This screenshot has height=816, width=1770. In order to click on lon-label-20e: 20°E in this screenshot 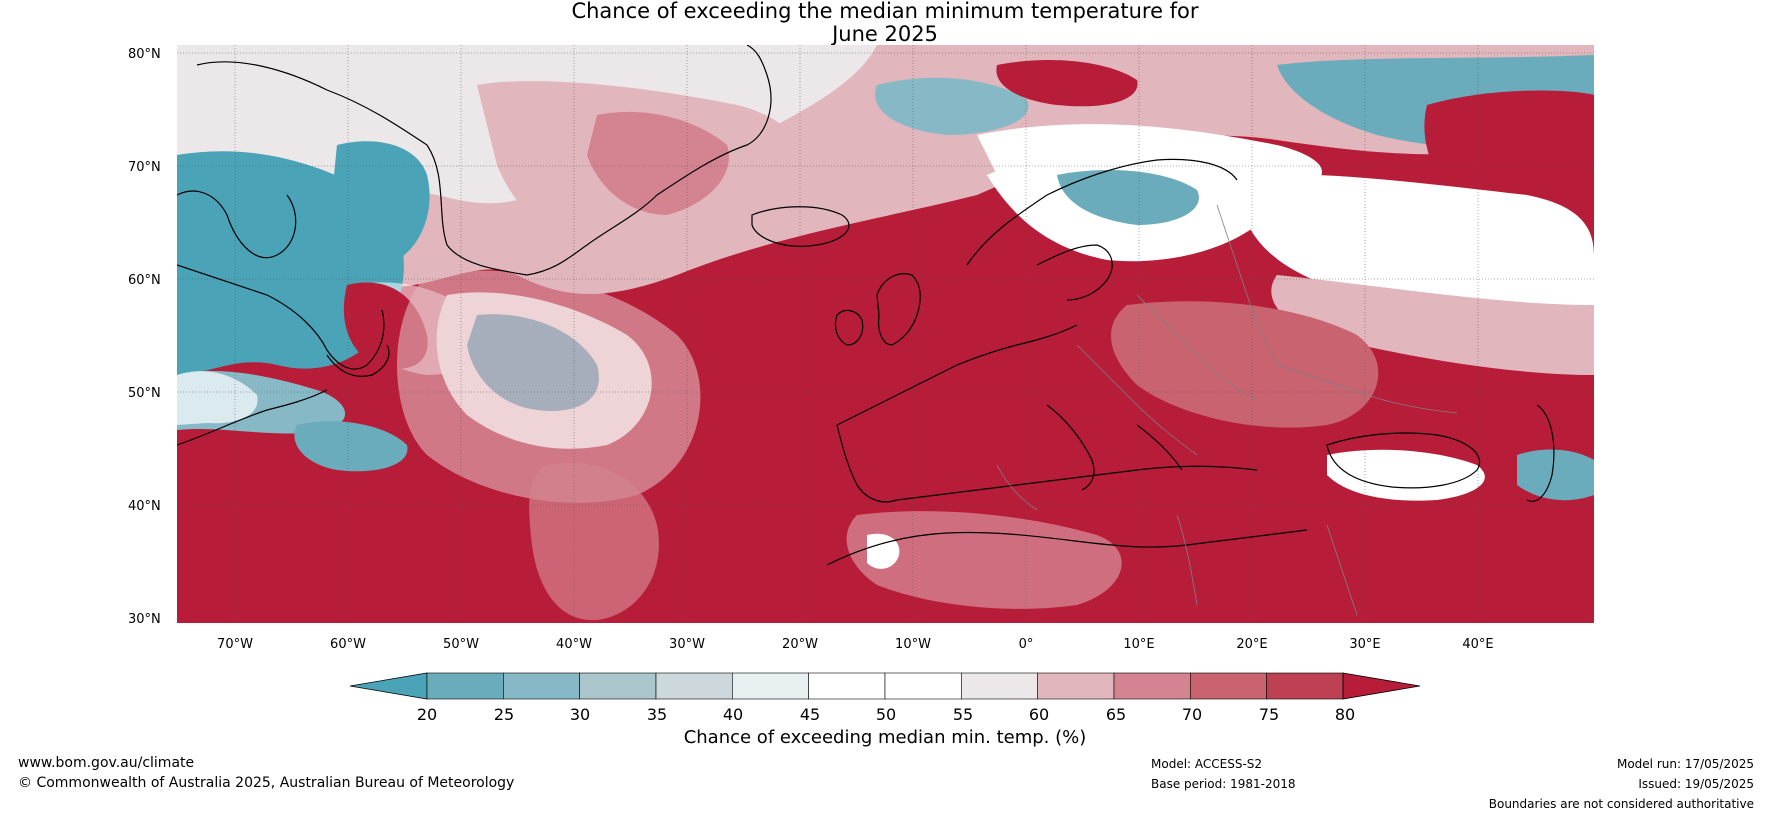, I will do `click(1252, 644)`.